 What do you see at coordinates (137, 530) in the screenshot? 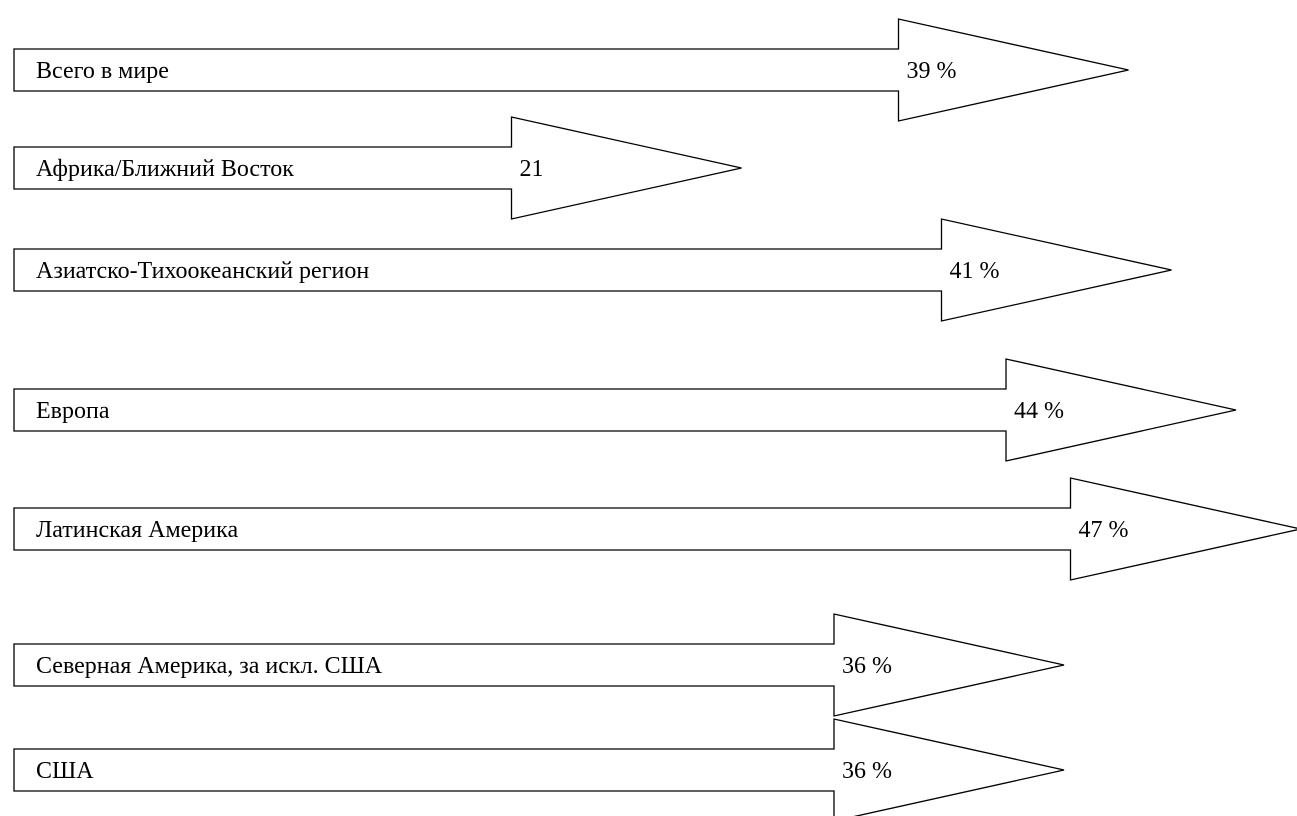
I see `category-label: Латинская Америка` at bounding box center [137, 530].